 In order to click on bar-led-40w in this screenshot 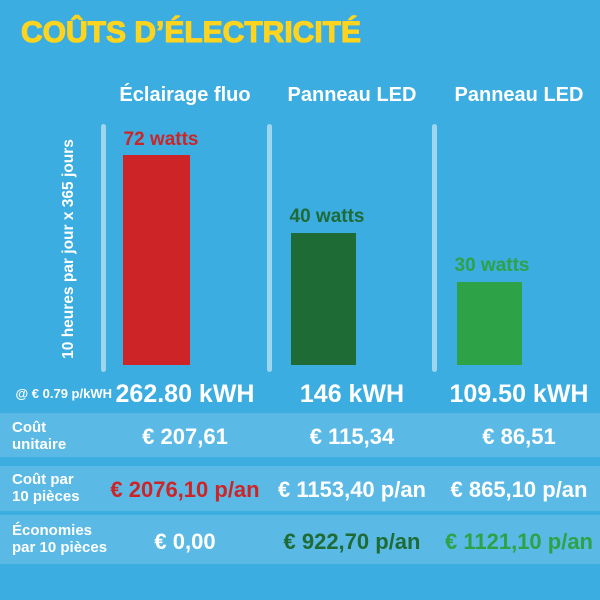, I will do `click(323, 299)`.